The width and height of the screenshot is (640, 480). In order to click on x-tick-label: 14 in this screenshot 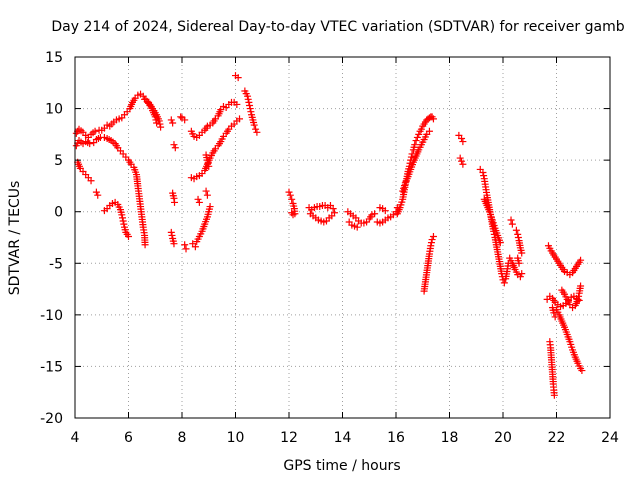, I will do `click(343, 438)`.